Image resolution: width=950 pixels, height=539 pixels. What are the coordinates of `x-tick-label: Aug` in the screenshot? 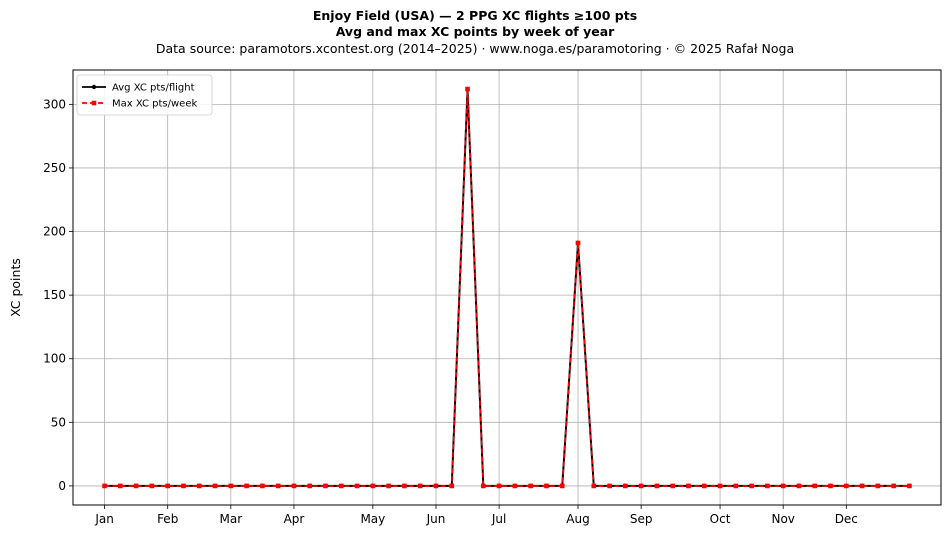 It's located at (577, 519).